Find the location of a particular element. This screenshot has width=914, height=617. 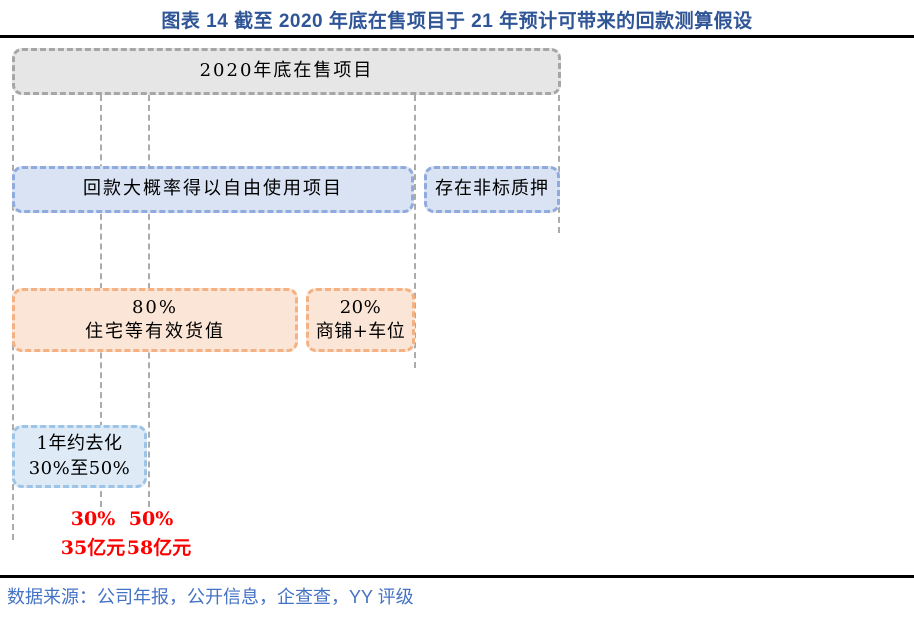

node-commercial-parking: 20% 商铺+车位 is located at coordinates (360, 320).